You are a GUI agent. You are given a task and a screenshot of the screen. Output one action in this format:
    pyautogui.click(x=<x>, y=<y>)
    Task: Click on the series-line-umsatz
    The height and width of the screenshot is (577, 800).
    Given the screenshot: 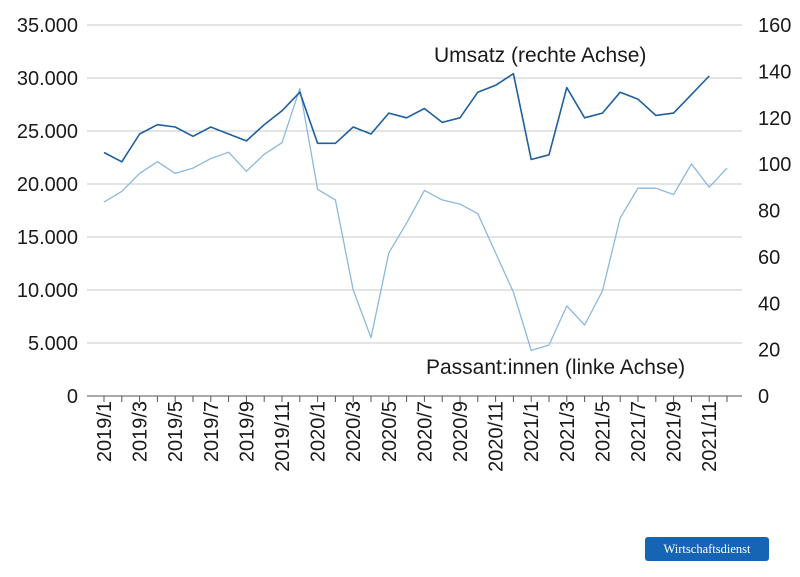 What is the action you would take?
    pyautogui.click(x=406, y=117)
    